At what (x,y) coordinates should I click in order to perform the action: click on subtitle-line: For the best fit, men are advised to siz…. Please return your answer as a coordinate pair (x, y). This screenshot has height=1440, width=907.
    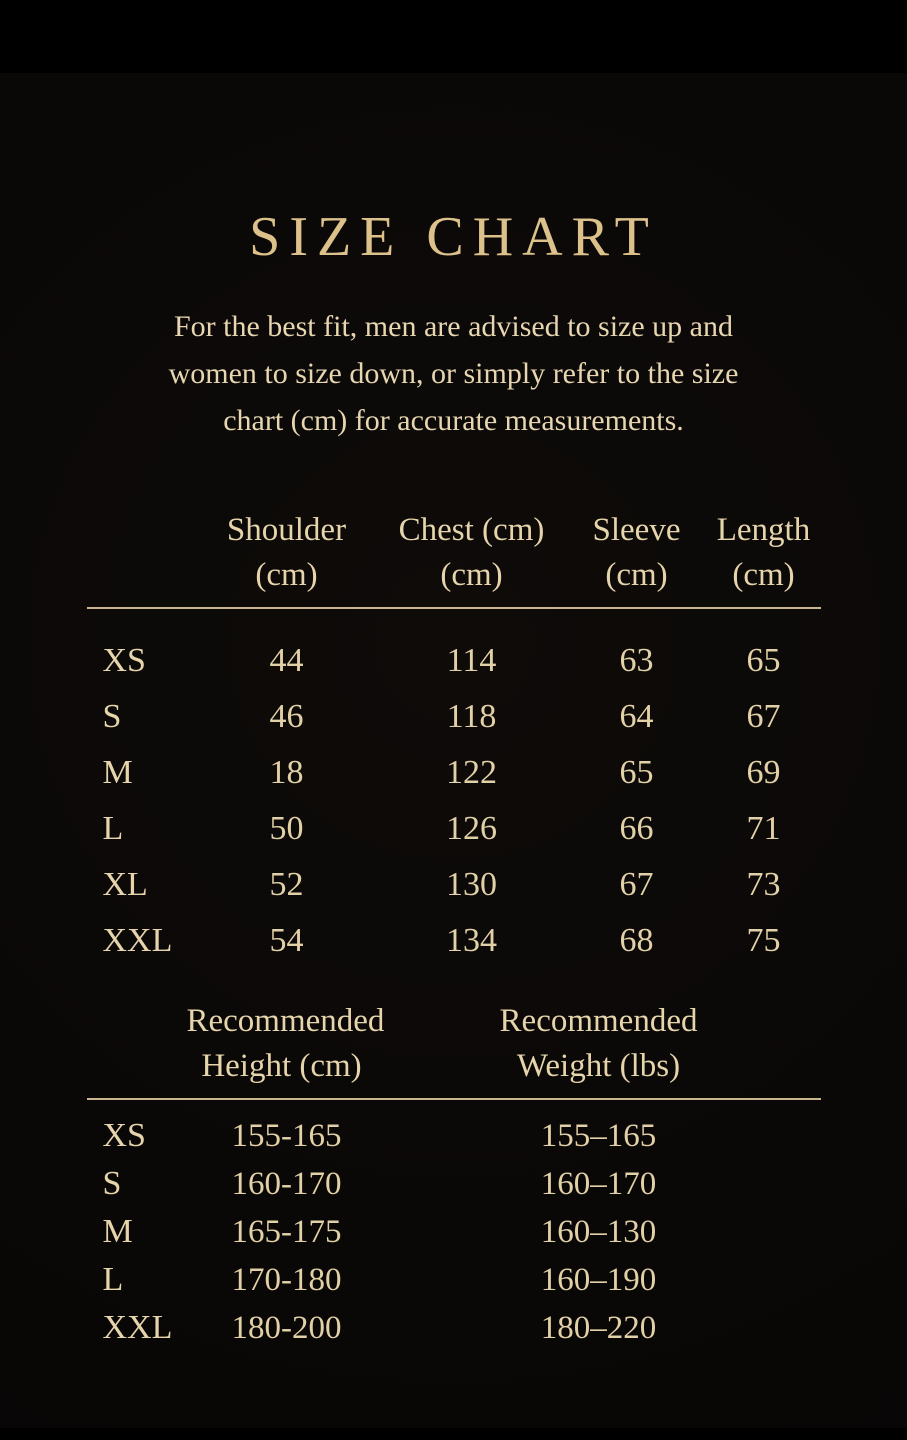
    Looking at the image, I should click on (453, 326).